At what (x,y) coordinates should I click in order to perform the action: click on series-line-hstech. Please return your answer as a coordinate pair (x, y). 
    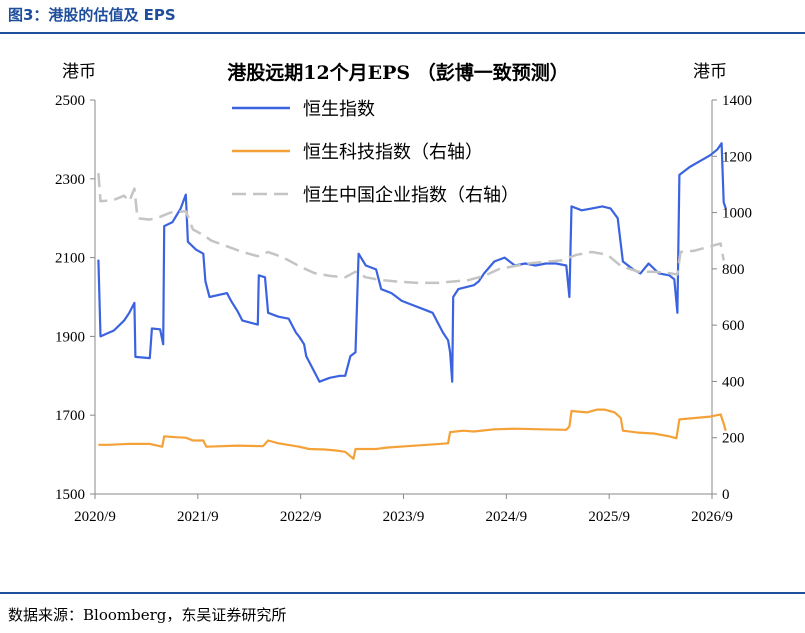
    Looking at the image, I should click on (412, 434).